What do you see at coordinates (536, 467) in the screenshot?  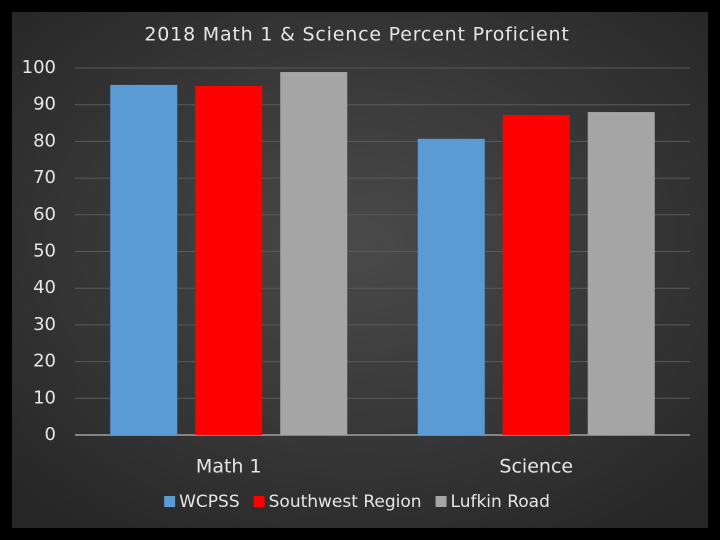 I see `x-tick-label: Science` at bounding box center [536, 467].